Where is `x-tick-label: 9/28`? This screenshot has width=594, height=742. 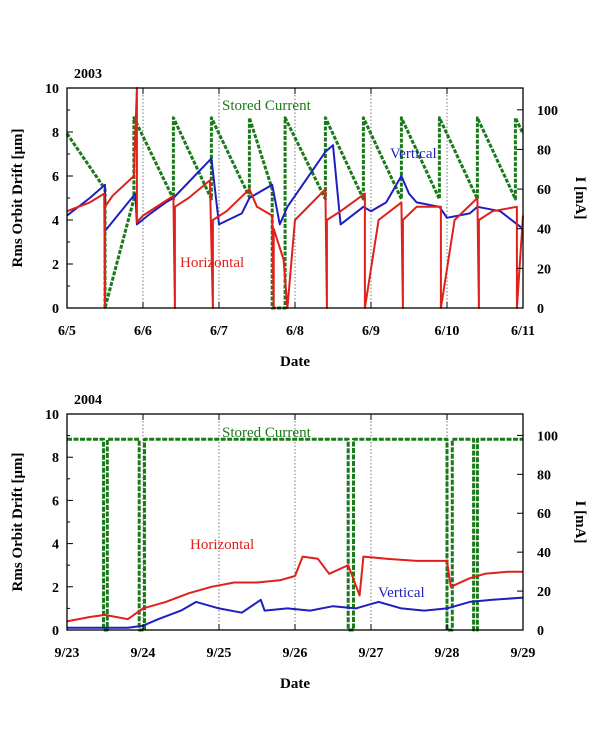 x-tick-label: 9/28 is located at coordinates (447, 653).